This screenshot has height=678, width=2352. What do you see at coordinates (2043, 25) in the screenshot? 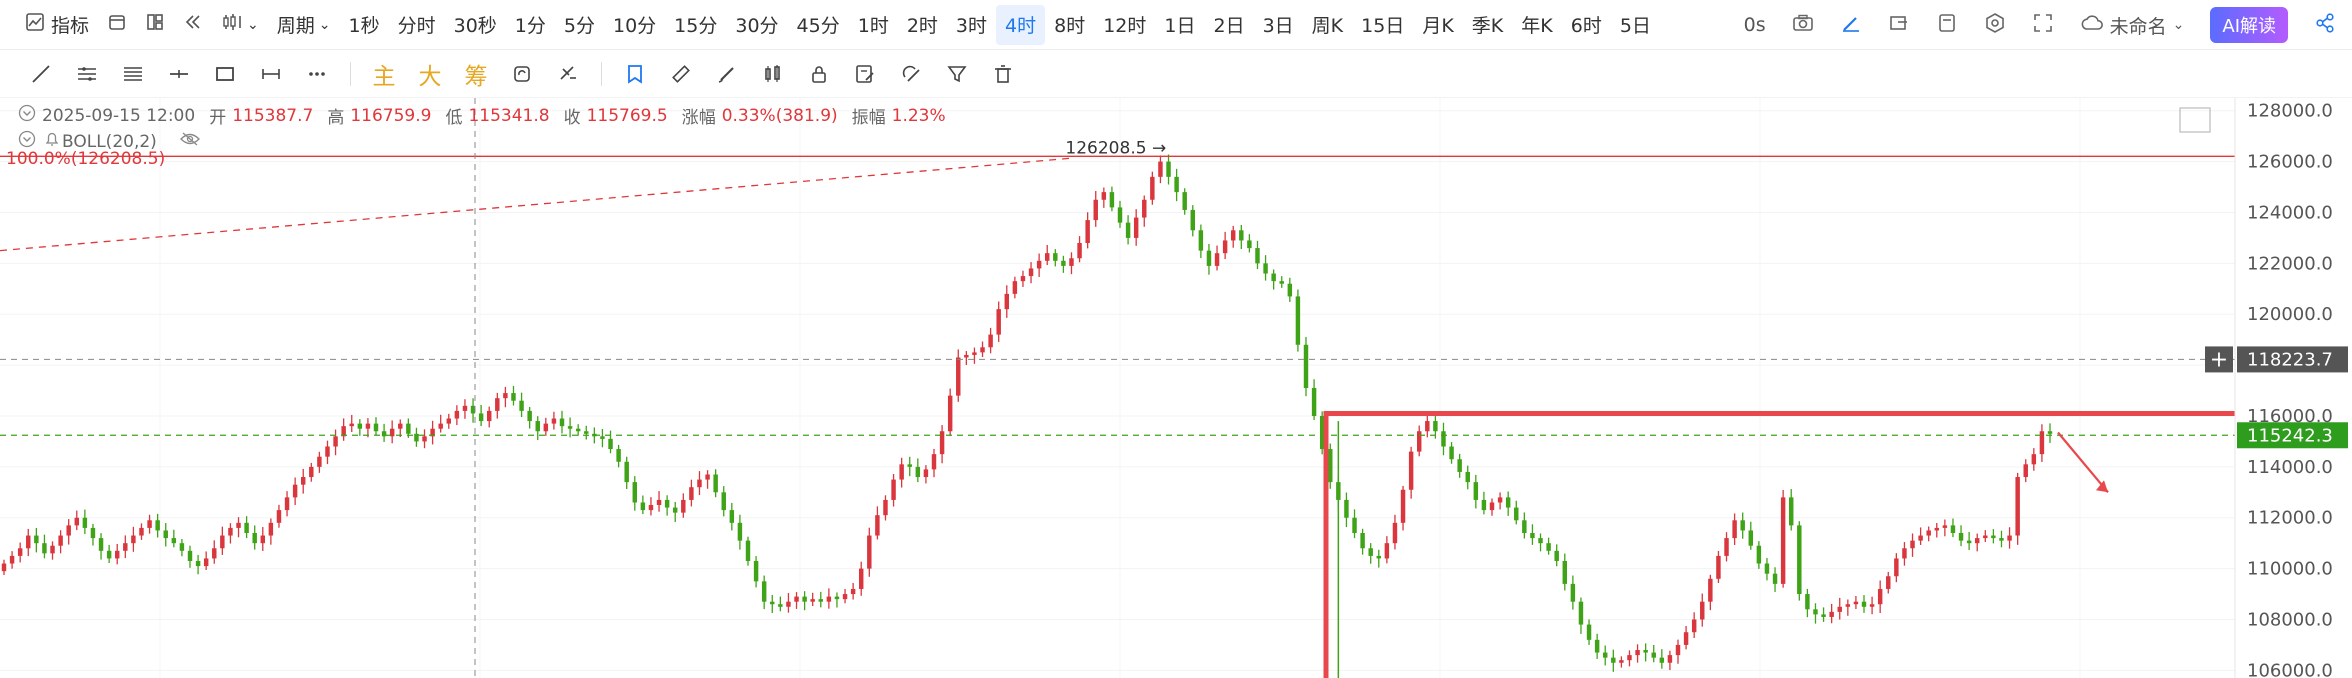
I see `fullscreen-icon` at bounding box center [2043, 25].